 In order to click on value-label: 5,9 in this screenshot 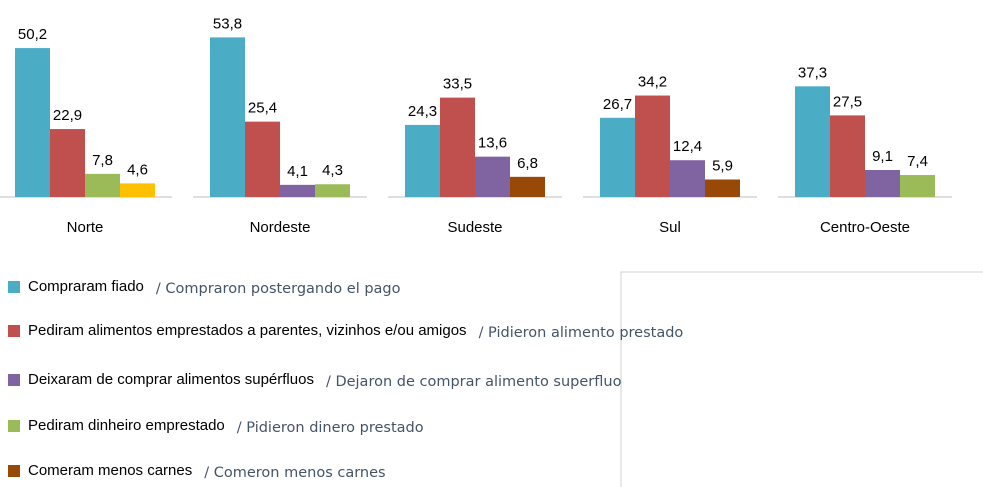, I will do `click(722, 165)`.